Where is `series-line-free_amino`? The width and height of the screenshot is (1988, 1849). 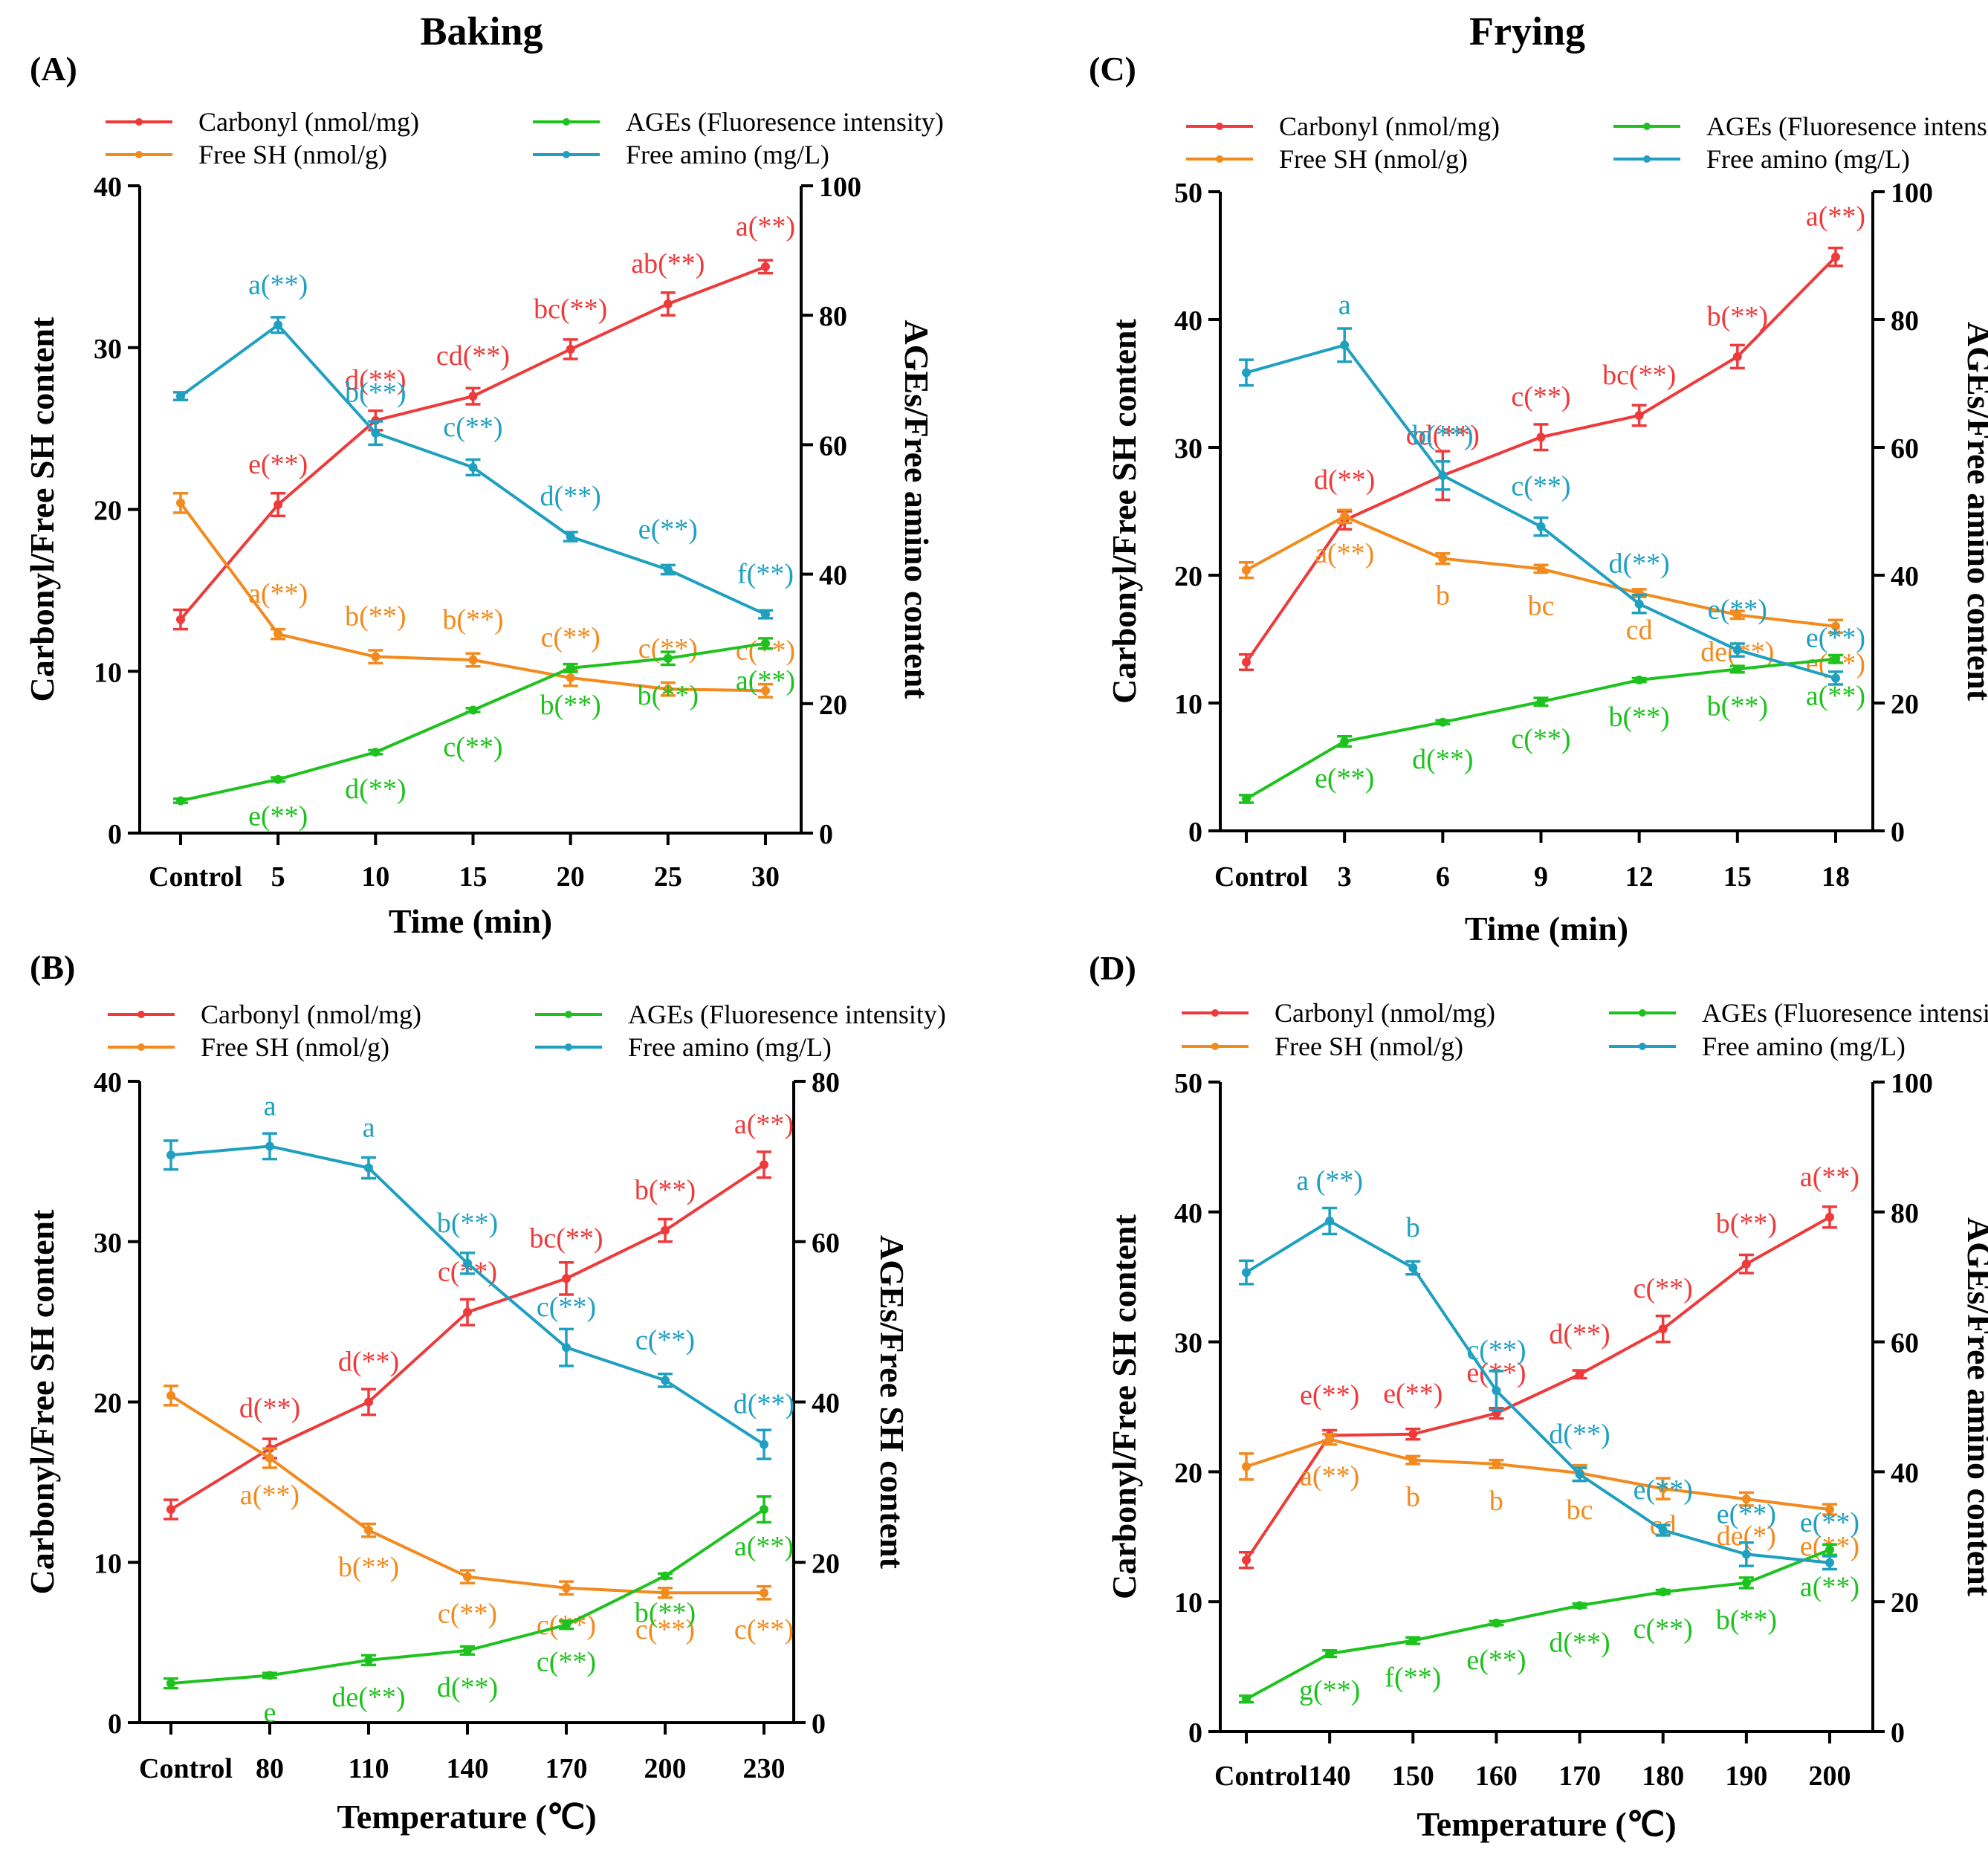
series-line-free_amino is located at coordinates (1537, 1391).